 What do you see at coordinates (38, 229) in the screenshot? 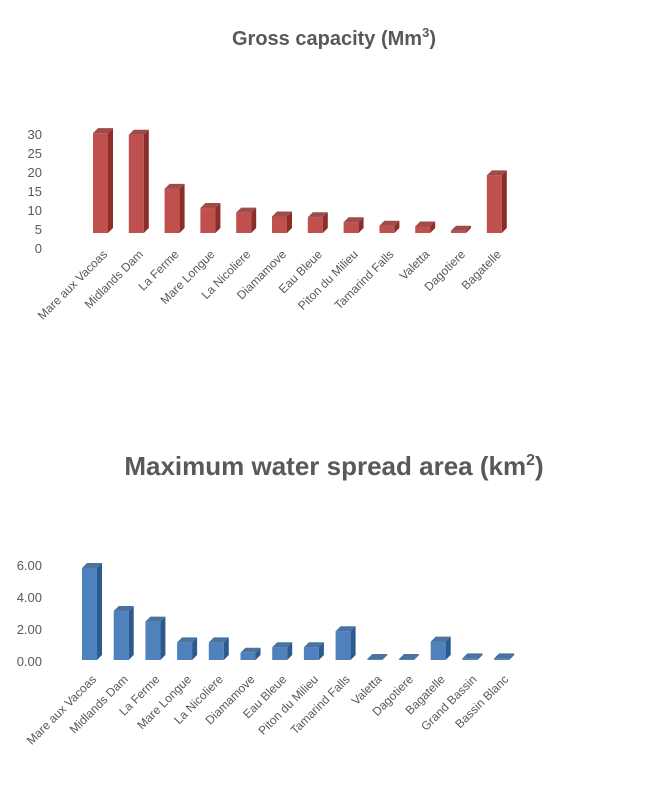
I see `y-tick-label: 5` at bounding box center [38, 229].